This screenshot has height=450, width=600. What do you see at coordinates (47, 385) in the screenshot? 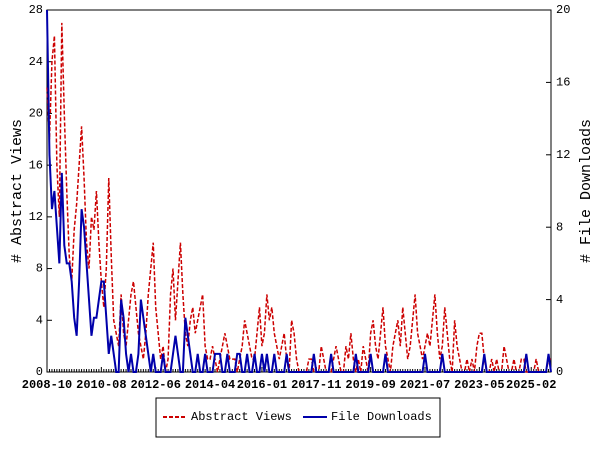
I see `x-tick-label: 2008-10` at bounding box center [47, 385].